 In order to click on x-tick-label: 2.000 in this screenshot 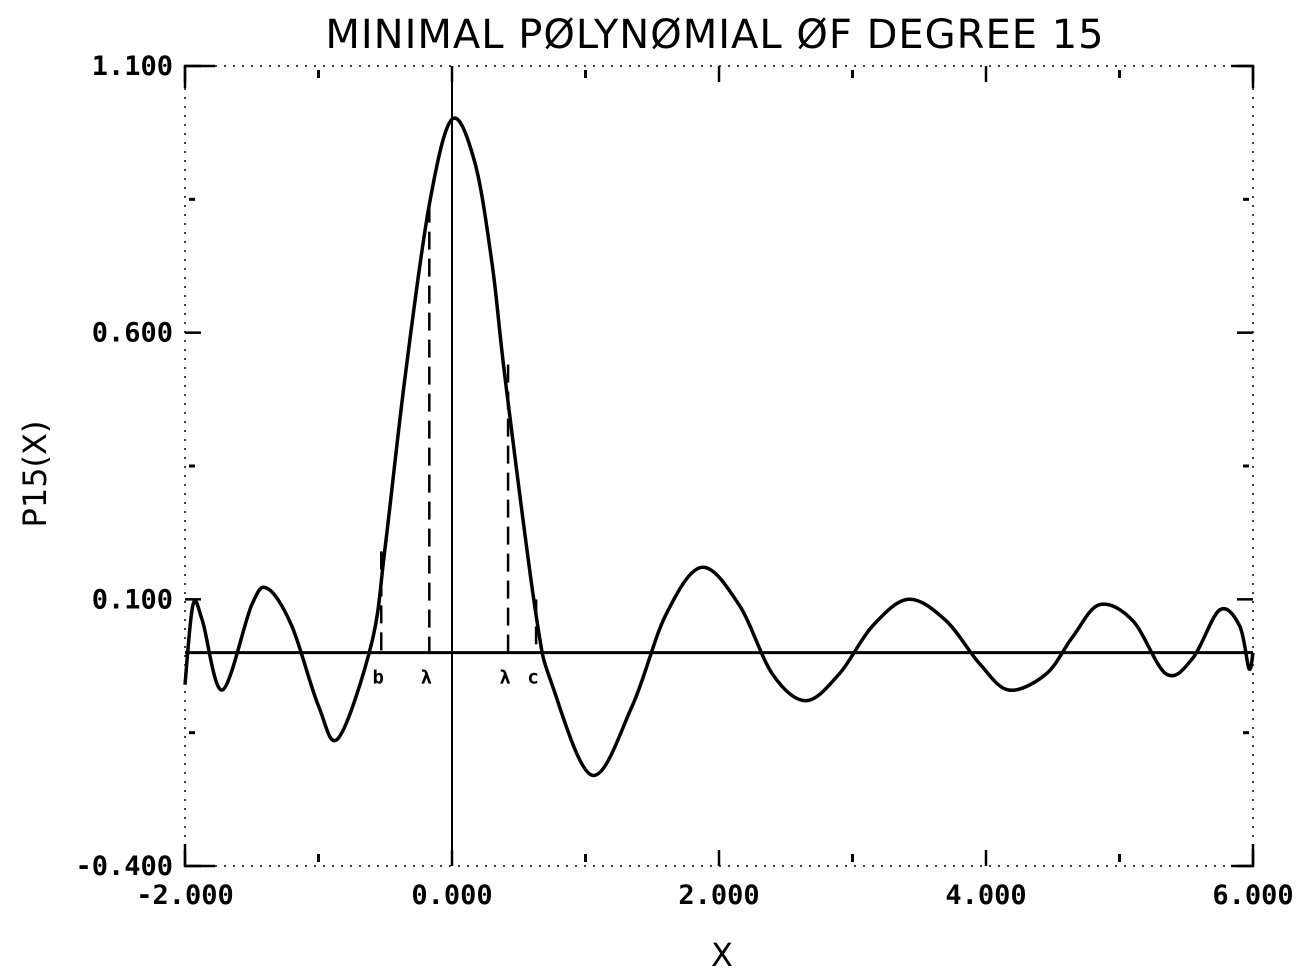, I will do `click(718, 895)`.